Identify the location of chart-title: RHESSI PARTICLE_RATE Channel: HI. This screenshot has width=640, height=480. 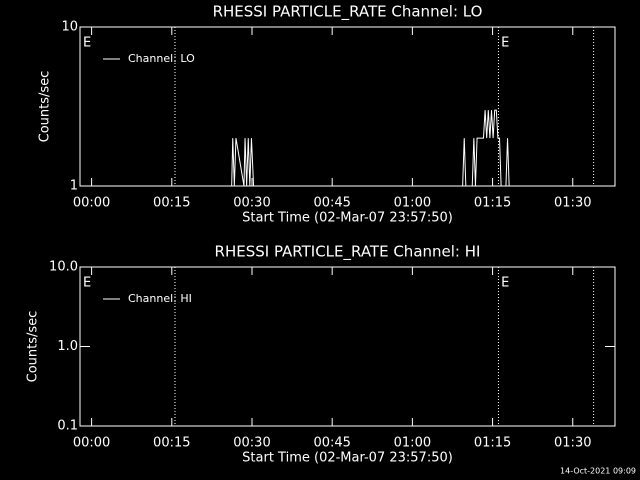
(348, 252).